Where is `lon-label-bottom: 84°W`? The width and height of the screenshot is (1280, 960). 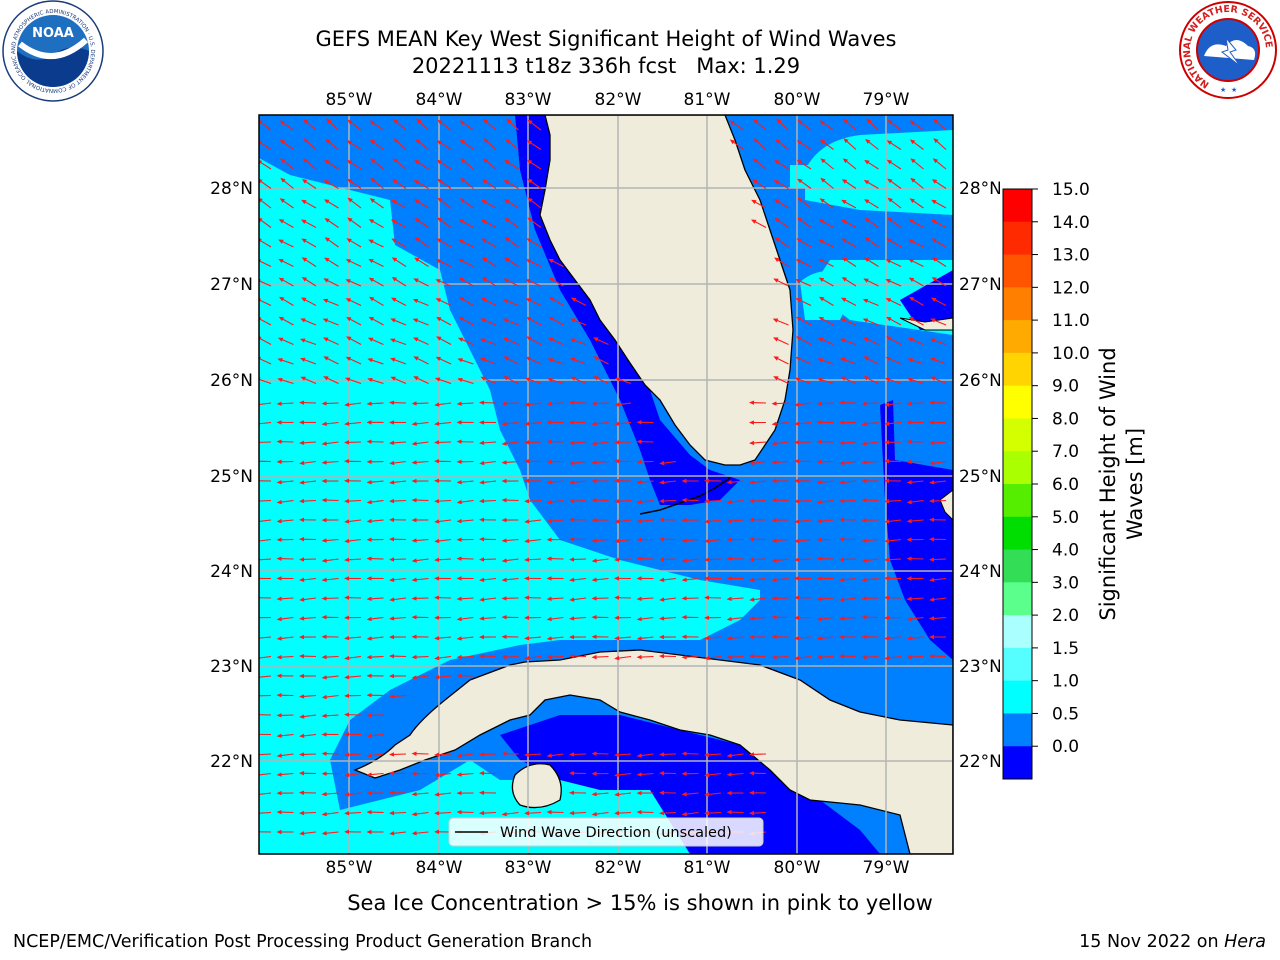
lon-label-bottom: 84°W is located at coordinates (439, 868).